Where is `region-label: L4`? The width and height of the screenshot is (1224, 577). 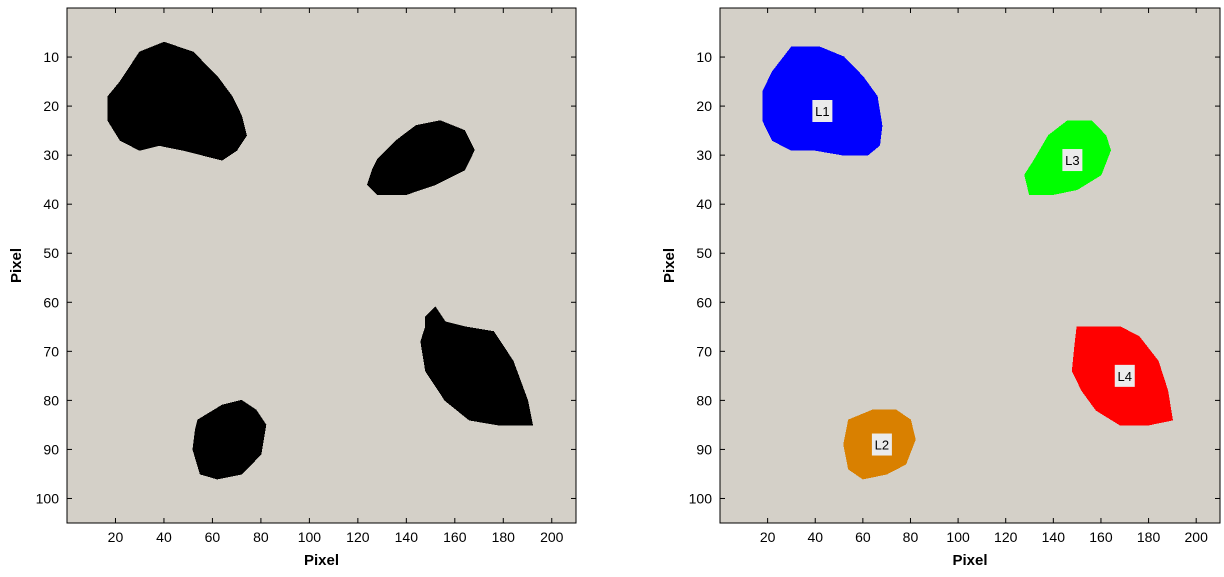
region-label: L4 is located at coordinates (1125, 376).